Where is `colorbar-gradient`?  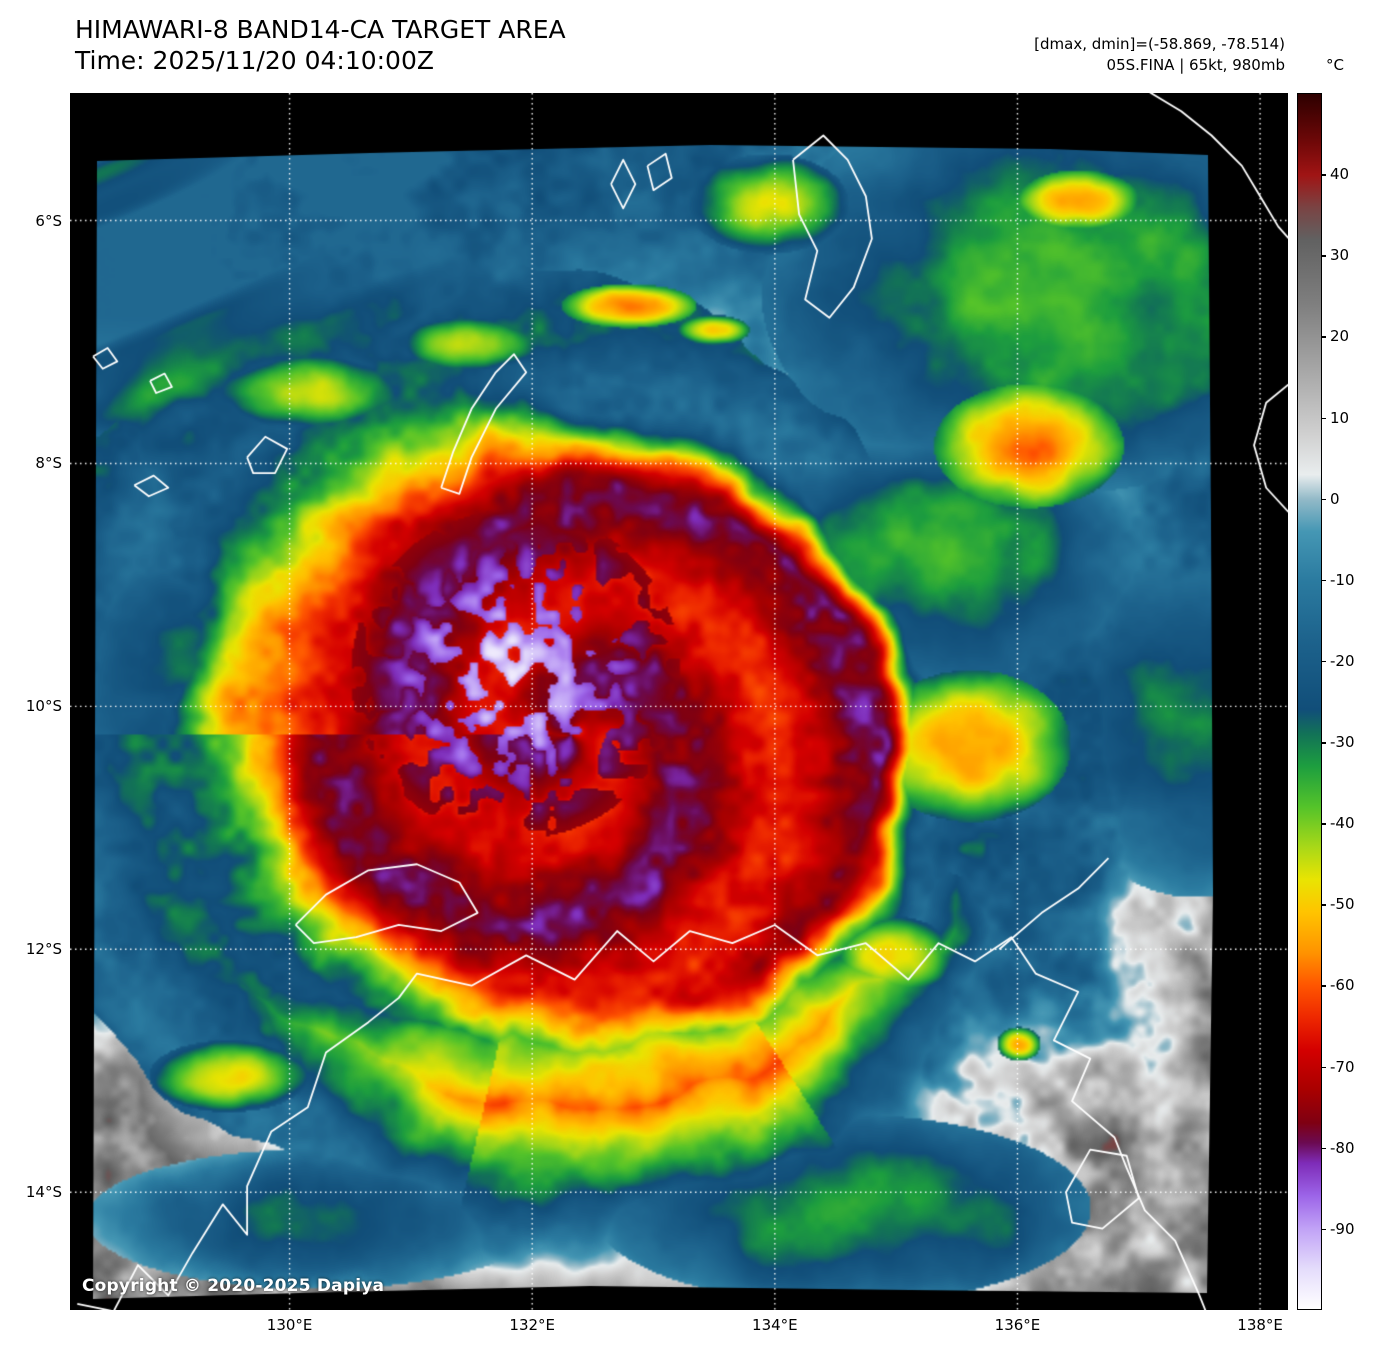 colorbar-gradient is located at coordinates (1309, 701).